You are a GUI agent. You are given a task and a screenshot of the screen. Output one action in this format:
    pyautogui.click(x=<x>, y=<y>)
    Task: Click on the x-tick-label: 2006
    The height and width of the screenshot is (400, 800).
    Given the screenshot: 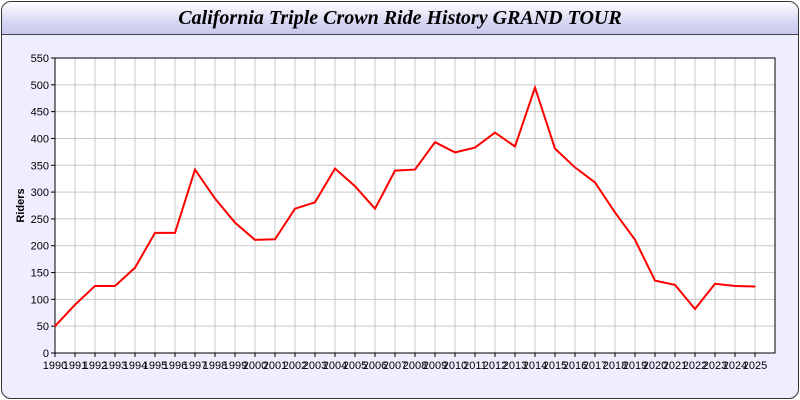 What is the action you would take?
    pyautogui.click(x=375, y=366)
    